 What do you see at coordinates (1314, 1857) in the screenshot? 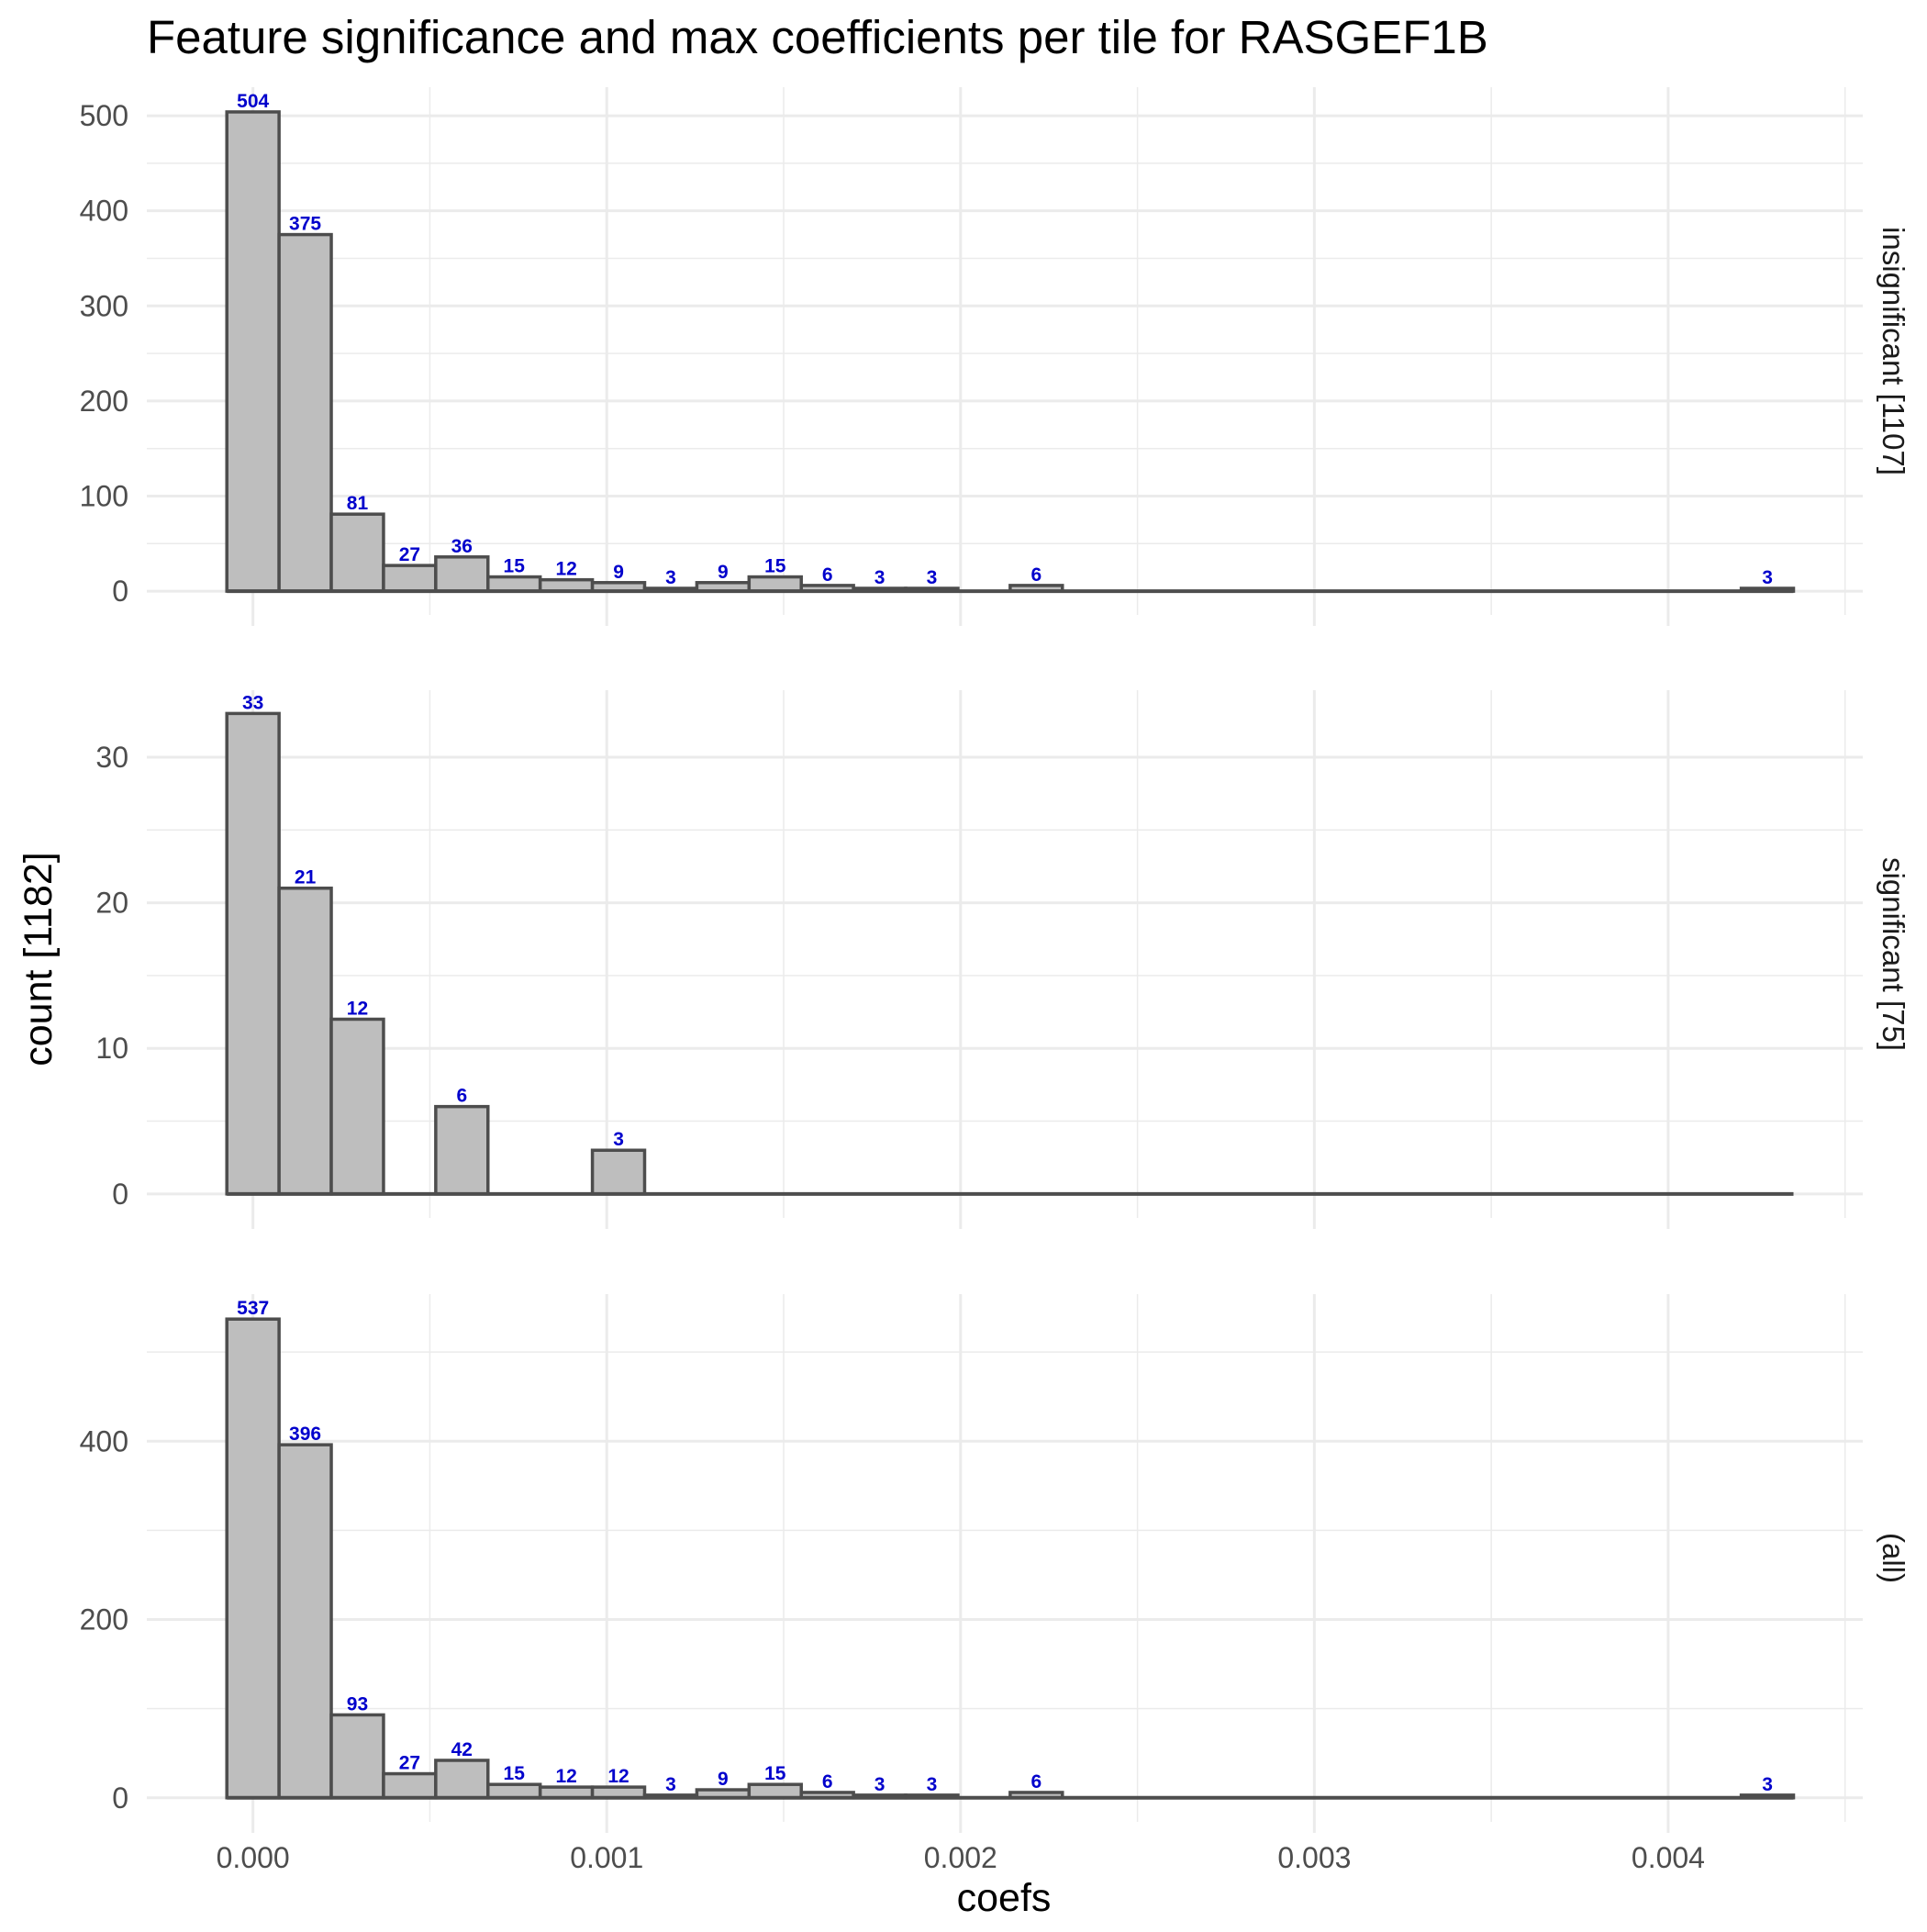
I see `x-tick-label: 0.003` at bounding box center [1314, 1857].